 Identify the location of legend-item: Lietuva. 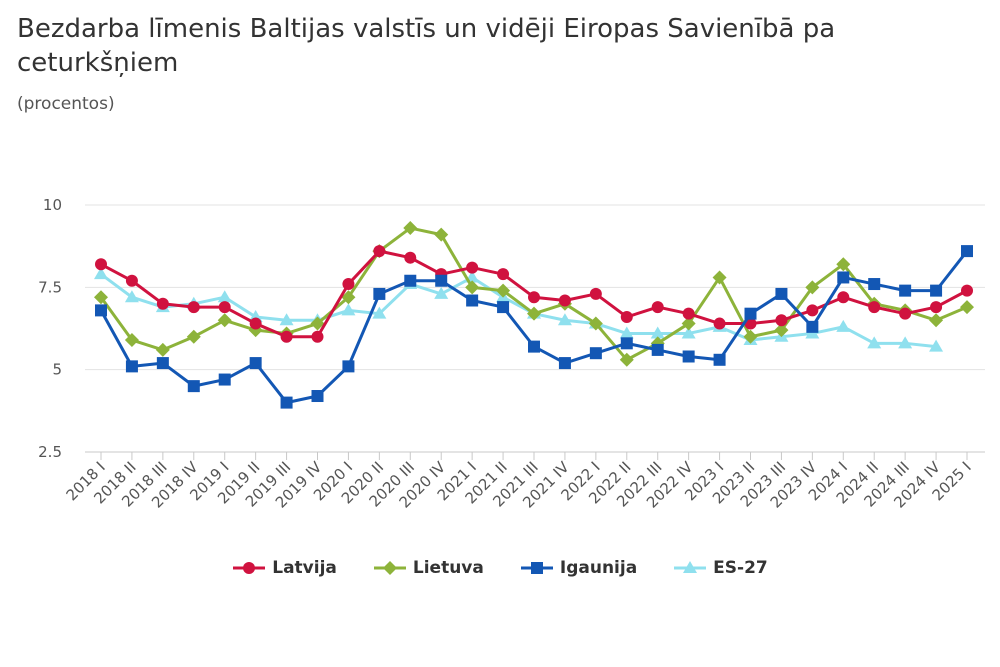
(428, 568).